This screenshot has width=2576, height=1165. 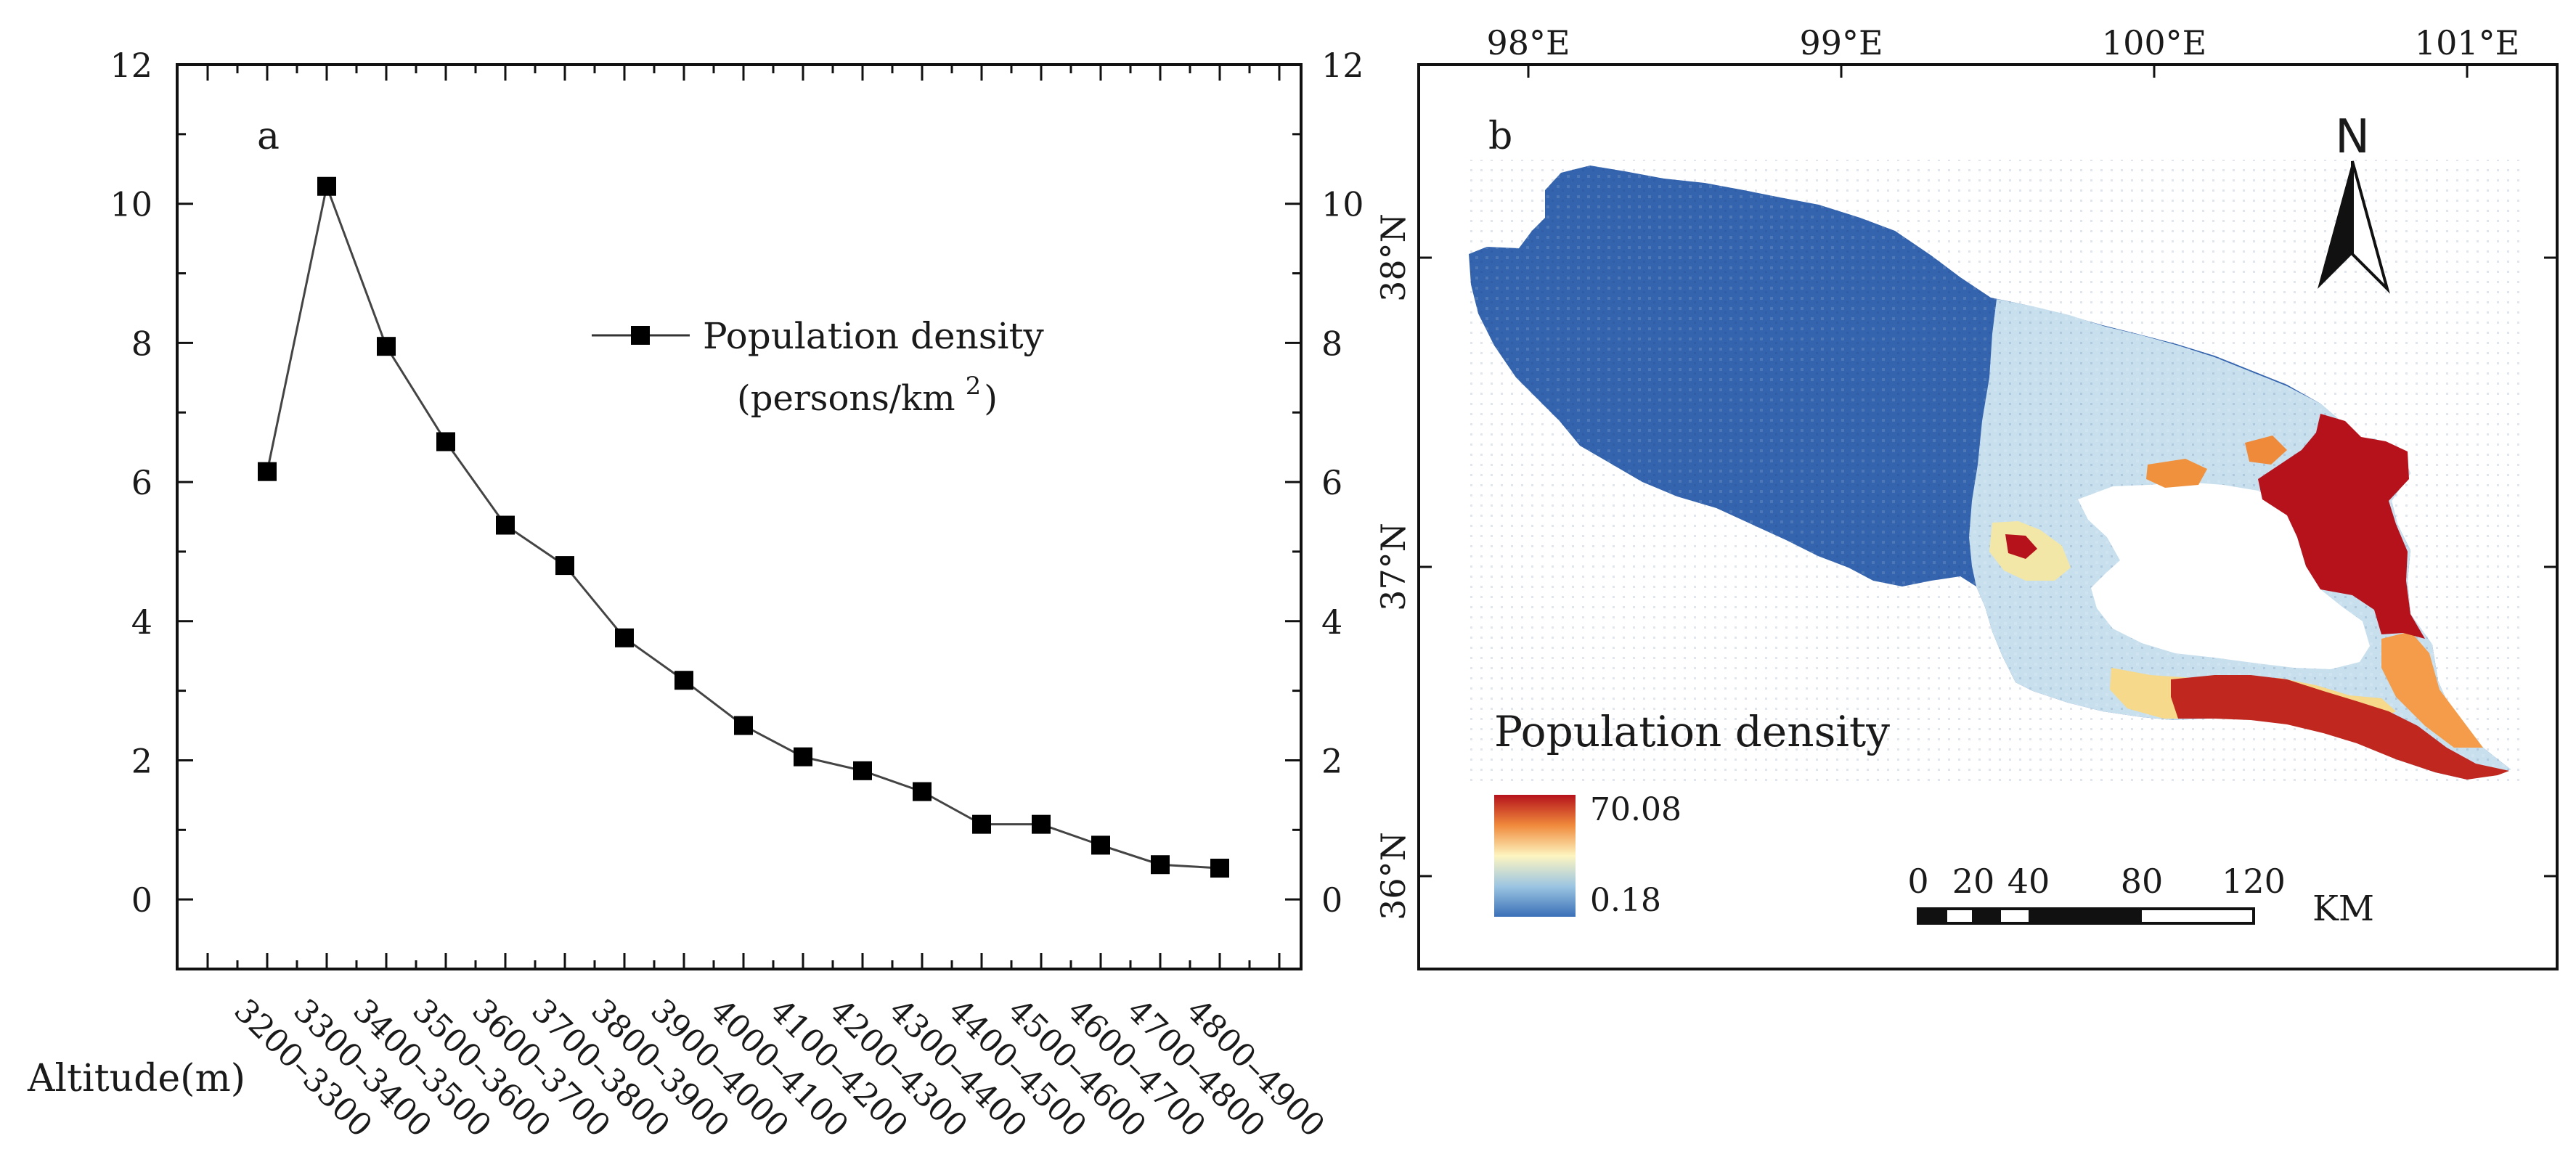 I want to click on legend-unit-text: (persons/km, so click(x=846, y=398).